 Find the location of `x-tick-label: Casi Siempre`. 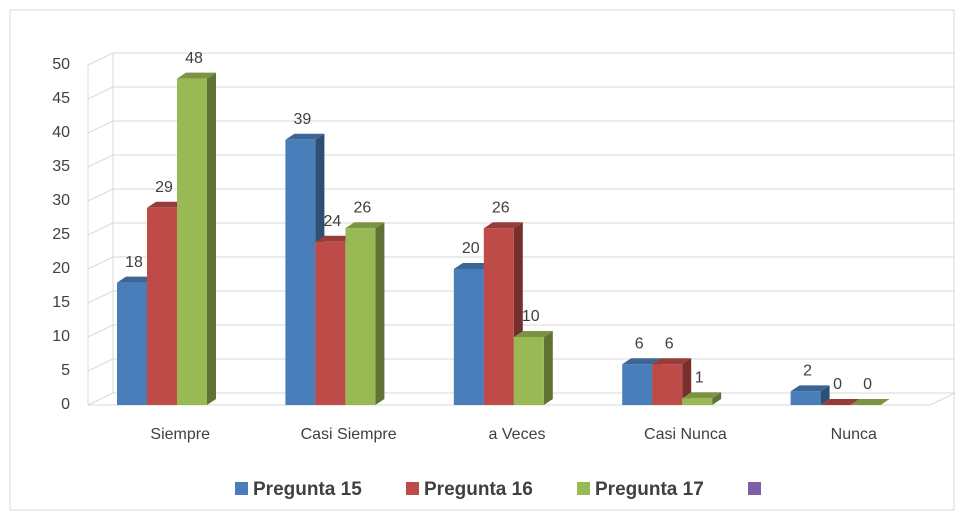

x-tick-label: Casi Siempre is located at coordinates (349, 434).